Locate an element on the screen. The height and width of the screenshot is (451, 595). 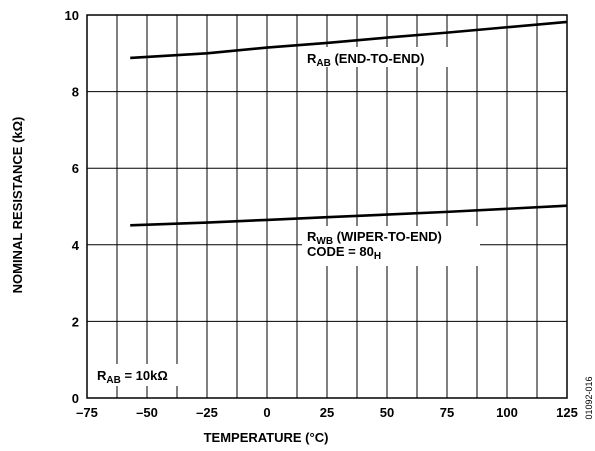
rab-label-bg is located at coordinates (381, 57).